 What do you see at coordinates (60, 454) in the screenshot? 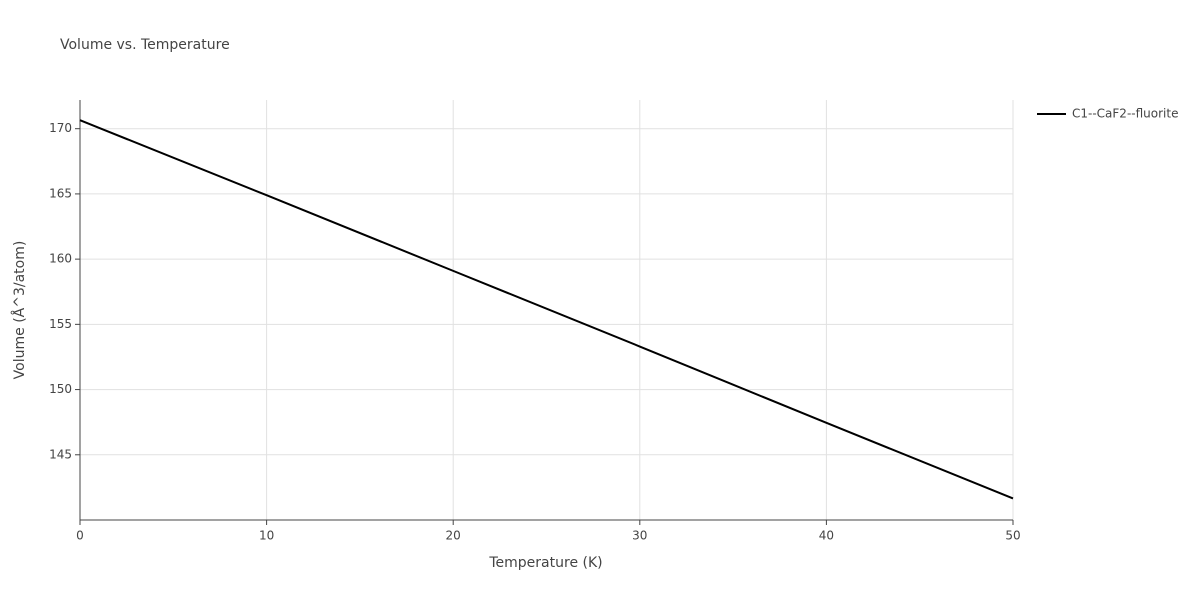
I see `y-tick-label: 145` at bounding box center [60, 454].